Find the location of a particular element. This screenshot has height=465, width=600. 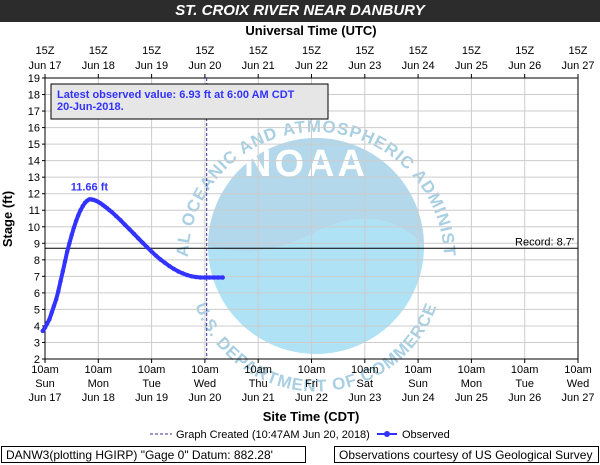

top-tick-date: Jun 27 is located at coordinates (577, 66).